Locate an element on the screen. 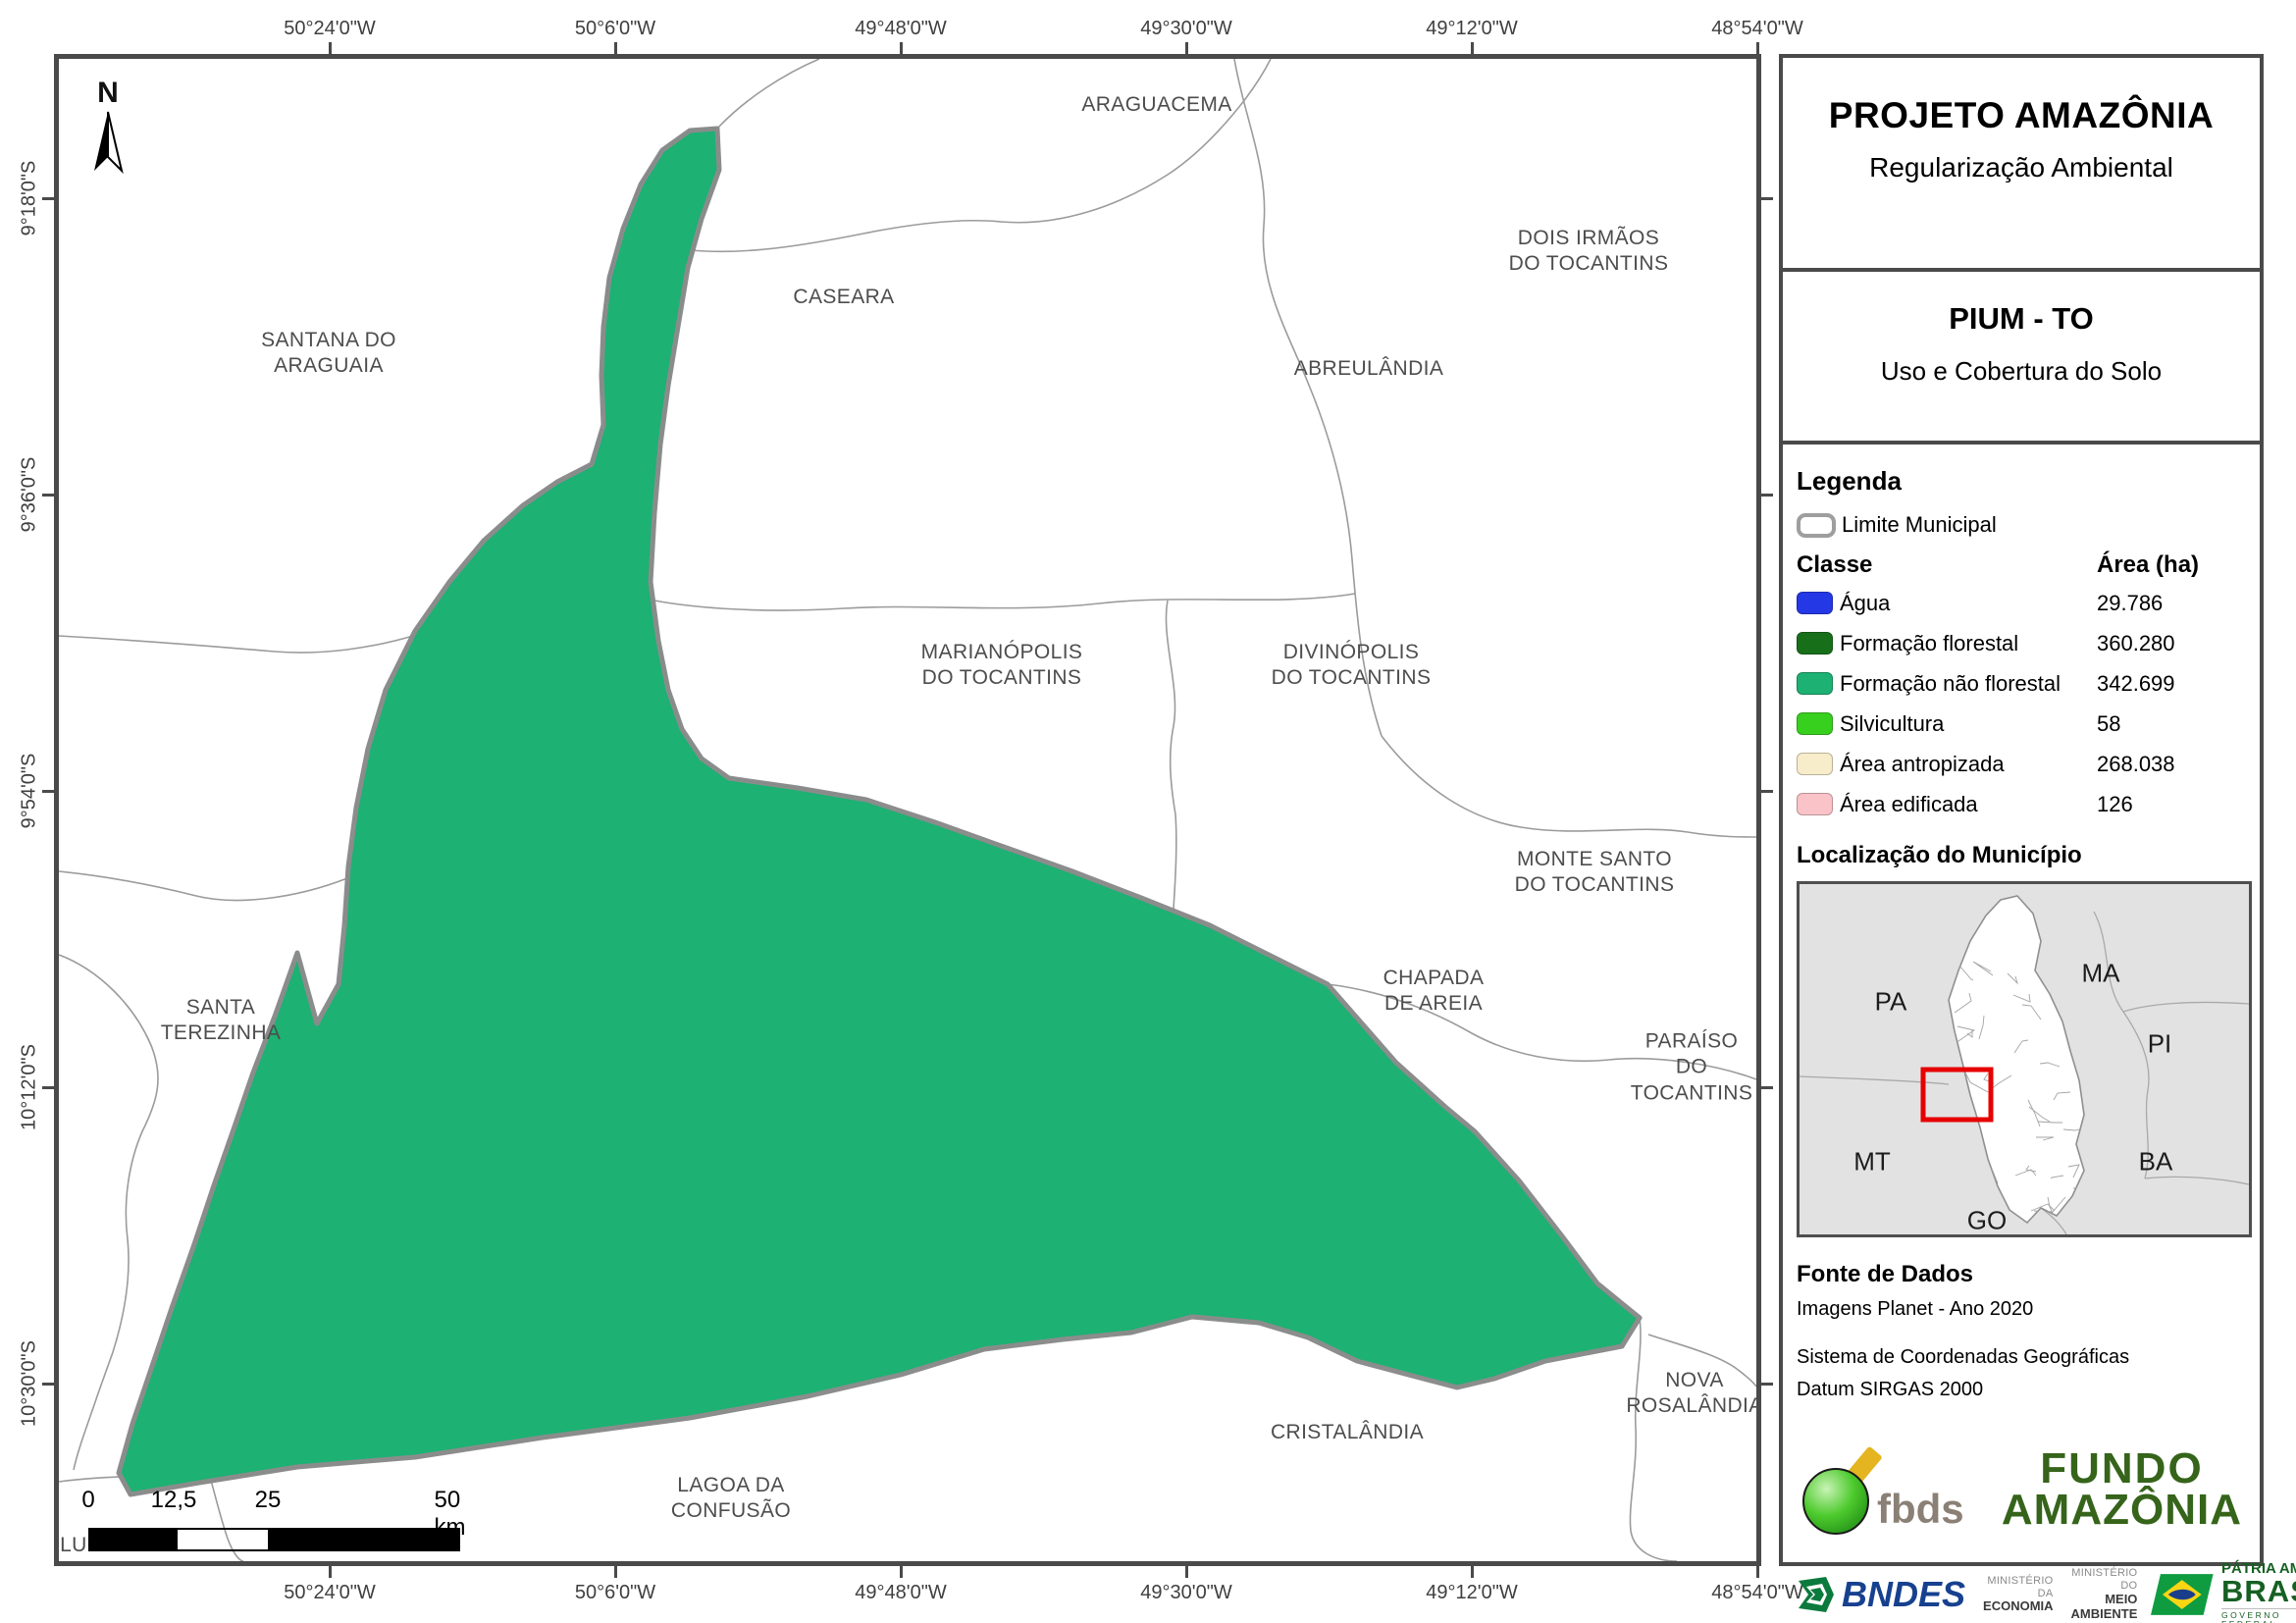 The image size is (2296, 1623). fundo-line2: AMAZÔNIA is located at coordinates (2121, 1509).